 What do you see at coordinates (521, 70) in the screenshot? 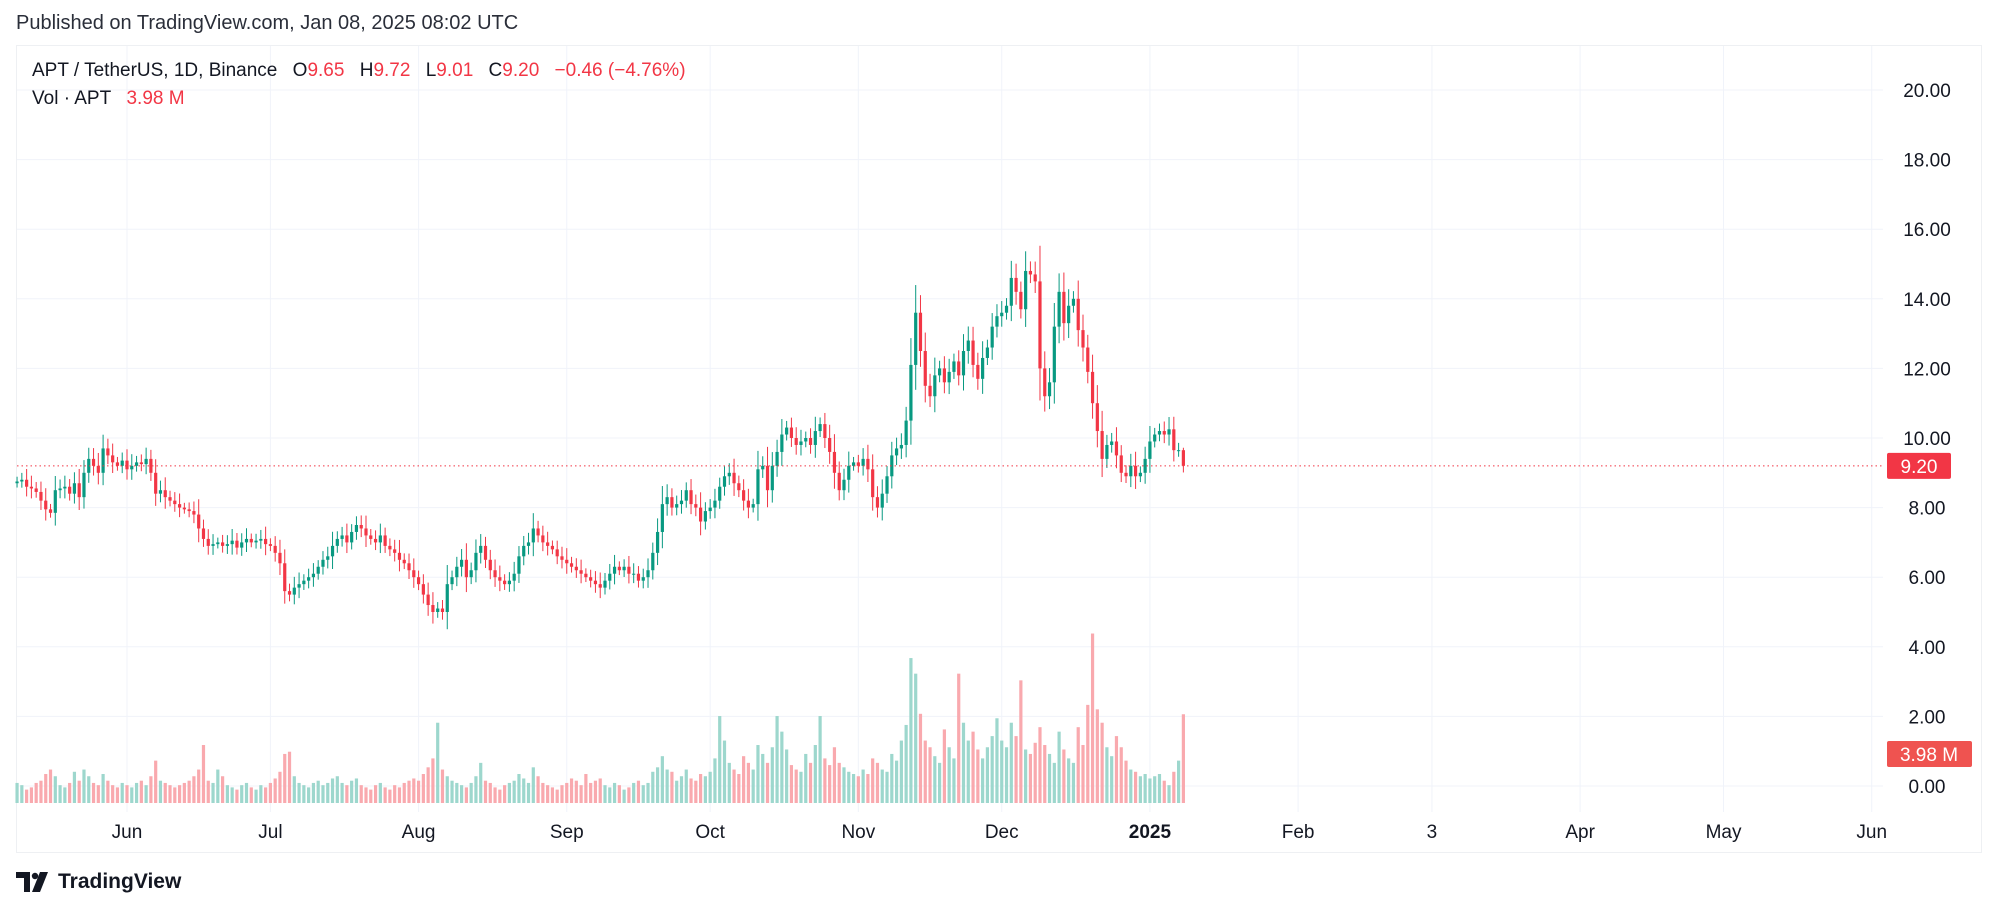
I see `close-value: 9.20` at bounding box center [521, 70].